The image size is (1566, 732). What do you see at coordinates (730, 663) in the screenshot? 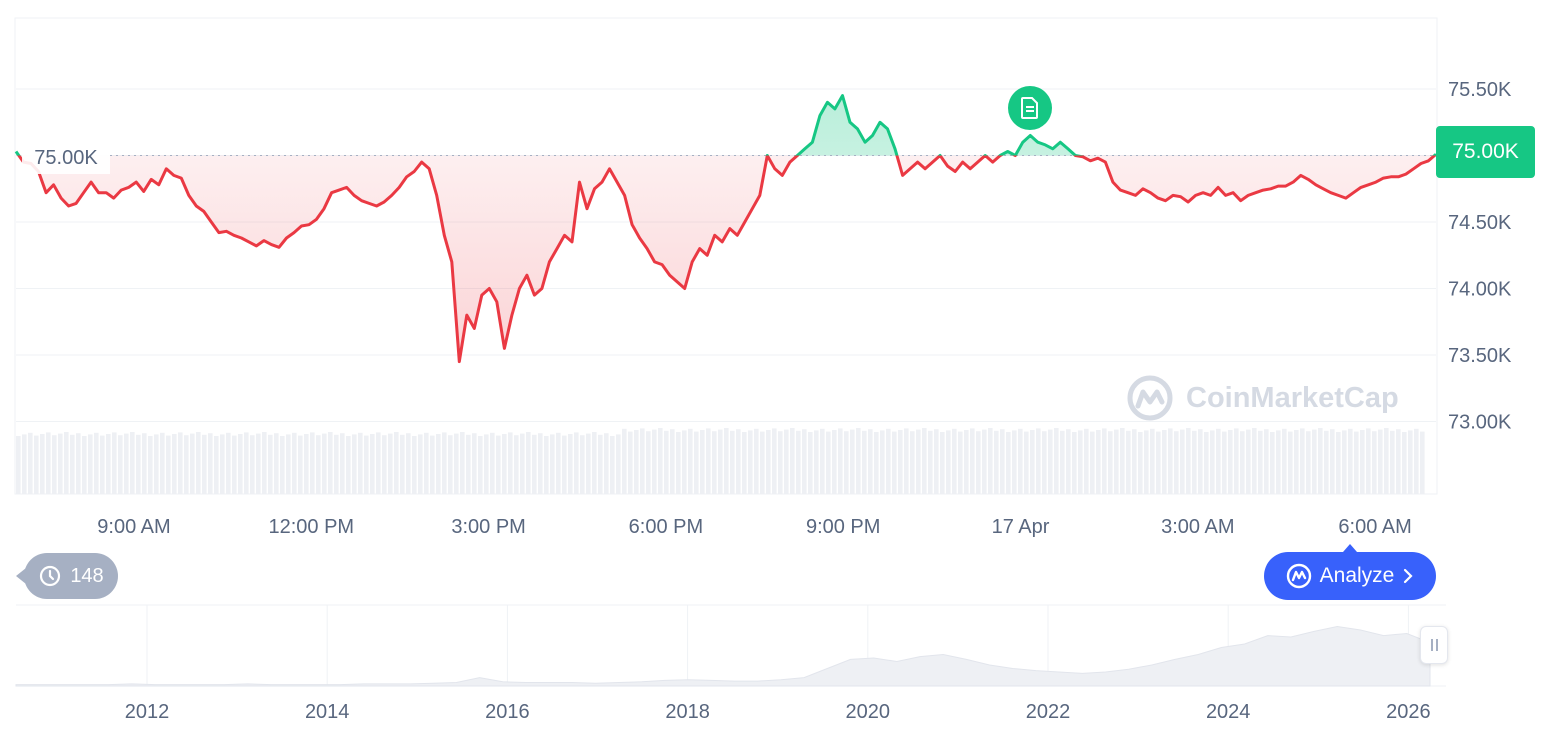
I see `overview-navigator: 2012 2014 2016 2018 2020 2022 2024 2026` at bounding box center [730, 663].